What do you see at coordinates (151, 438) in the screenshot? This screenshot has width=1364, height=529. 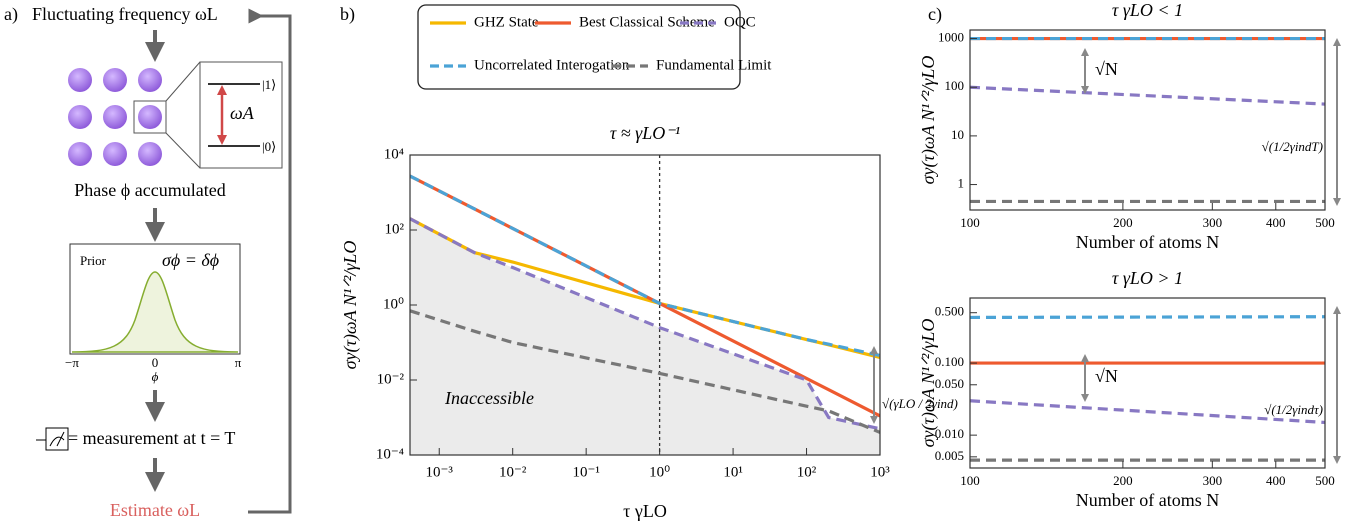 I see `measurement-text: = measurement at t = T` at bounding box center [151, 438].